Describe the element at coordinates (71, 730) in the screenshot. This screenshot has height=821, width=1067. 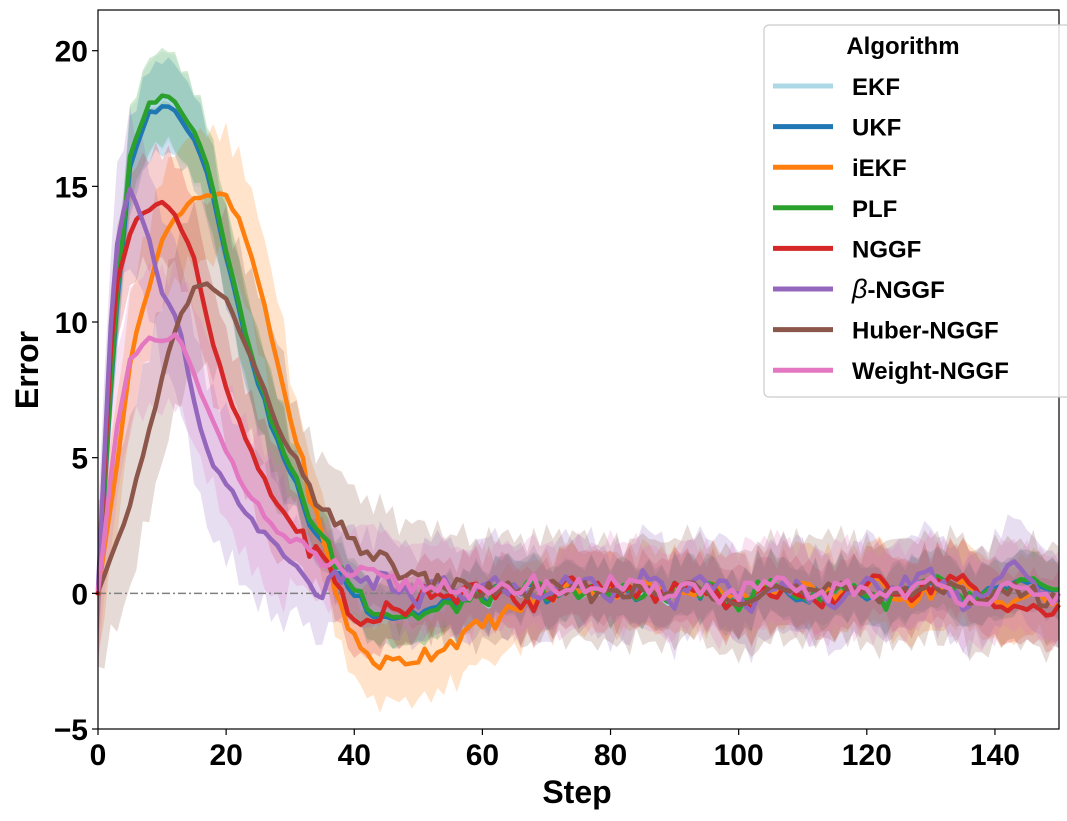
I see `y-tick-label: −5` at that location.